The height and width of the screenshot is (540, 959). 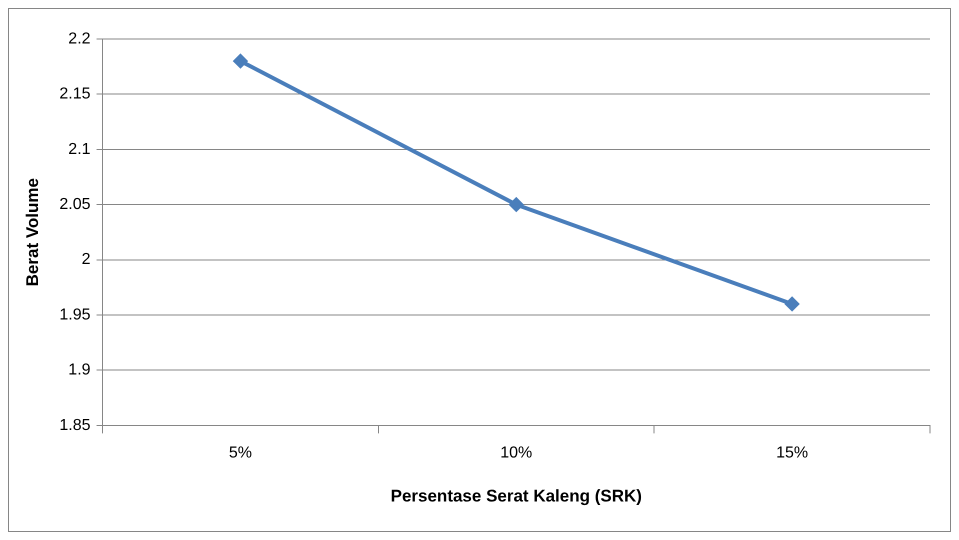 What do you see at coordinates (86, 259) in the screenshot?
I see `y-tick-label: 2` at bounding box center [86, 259].